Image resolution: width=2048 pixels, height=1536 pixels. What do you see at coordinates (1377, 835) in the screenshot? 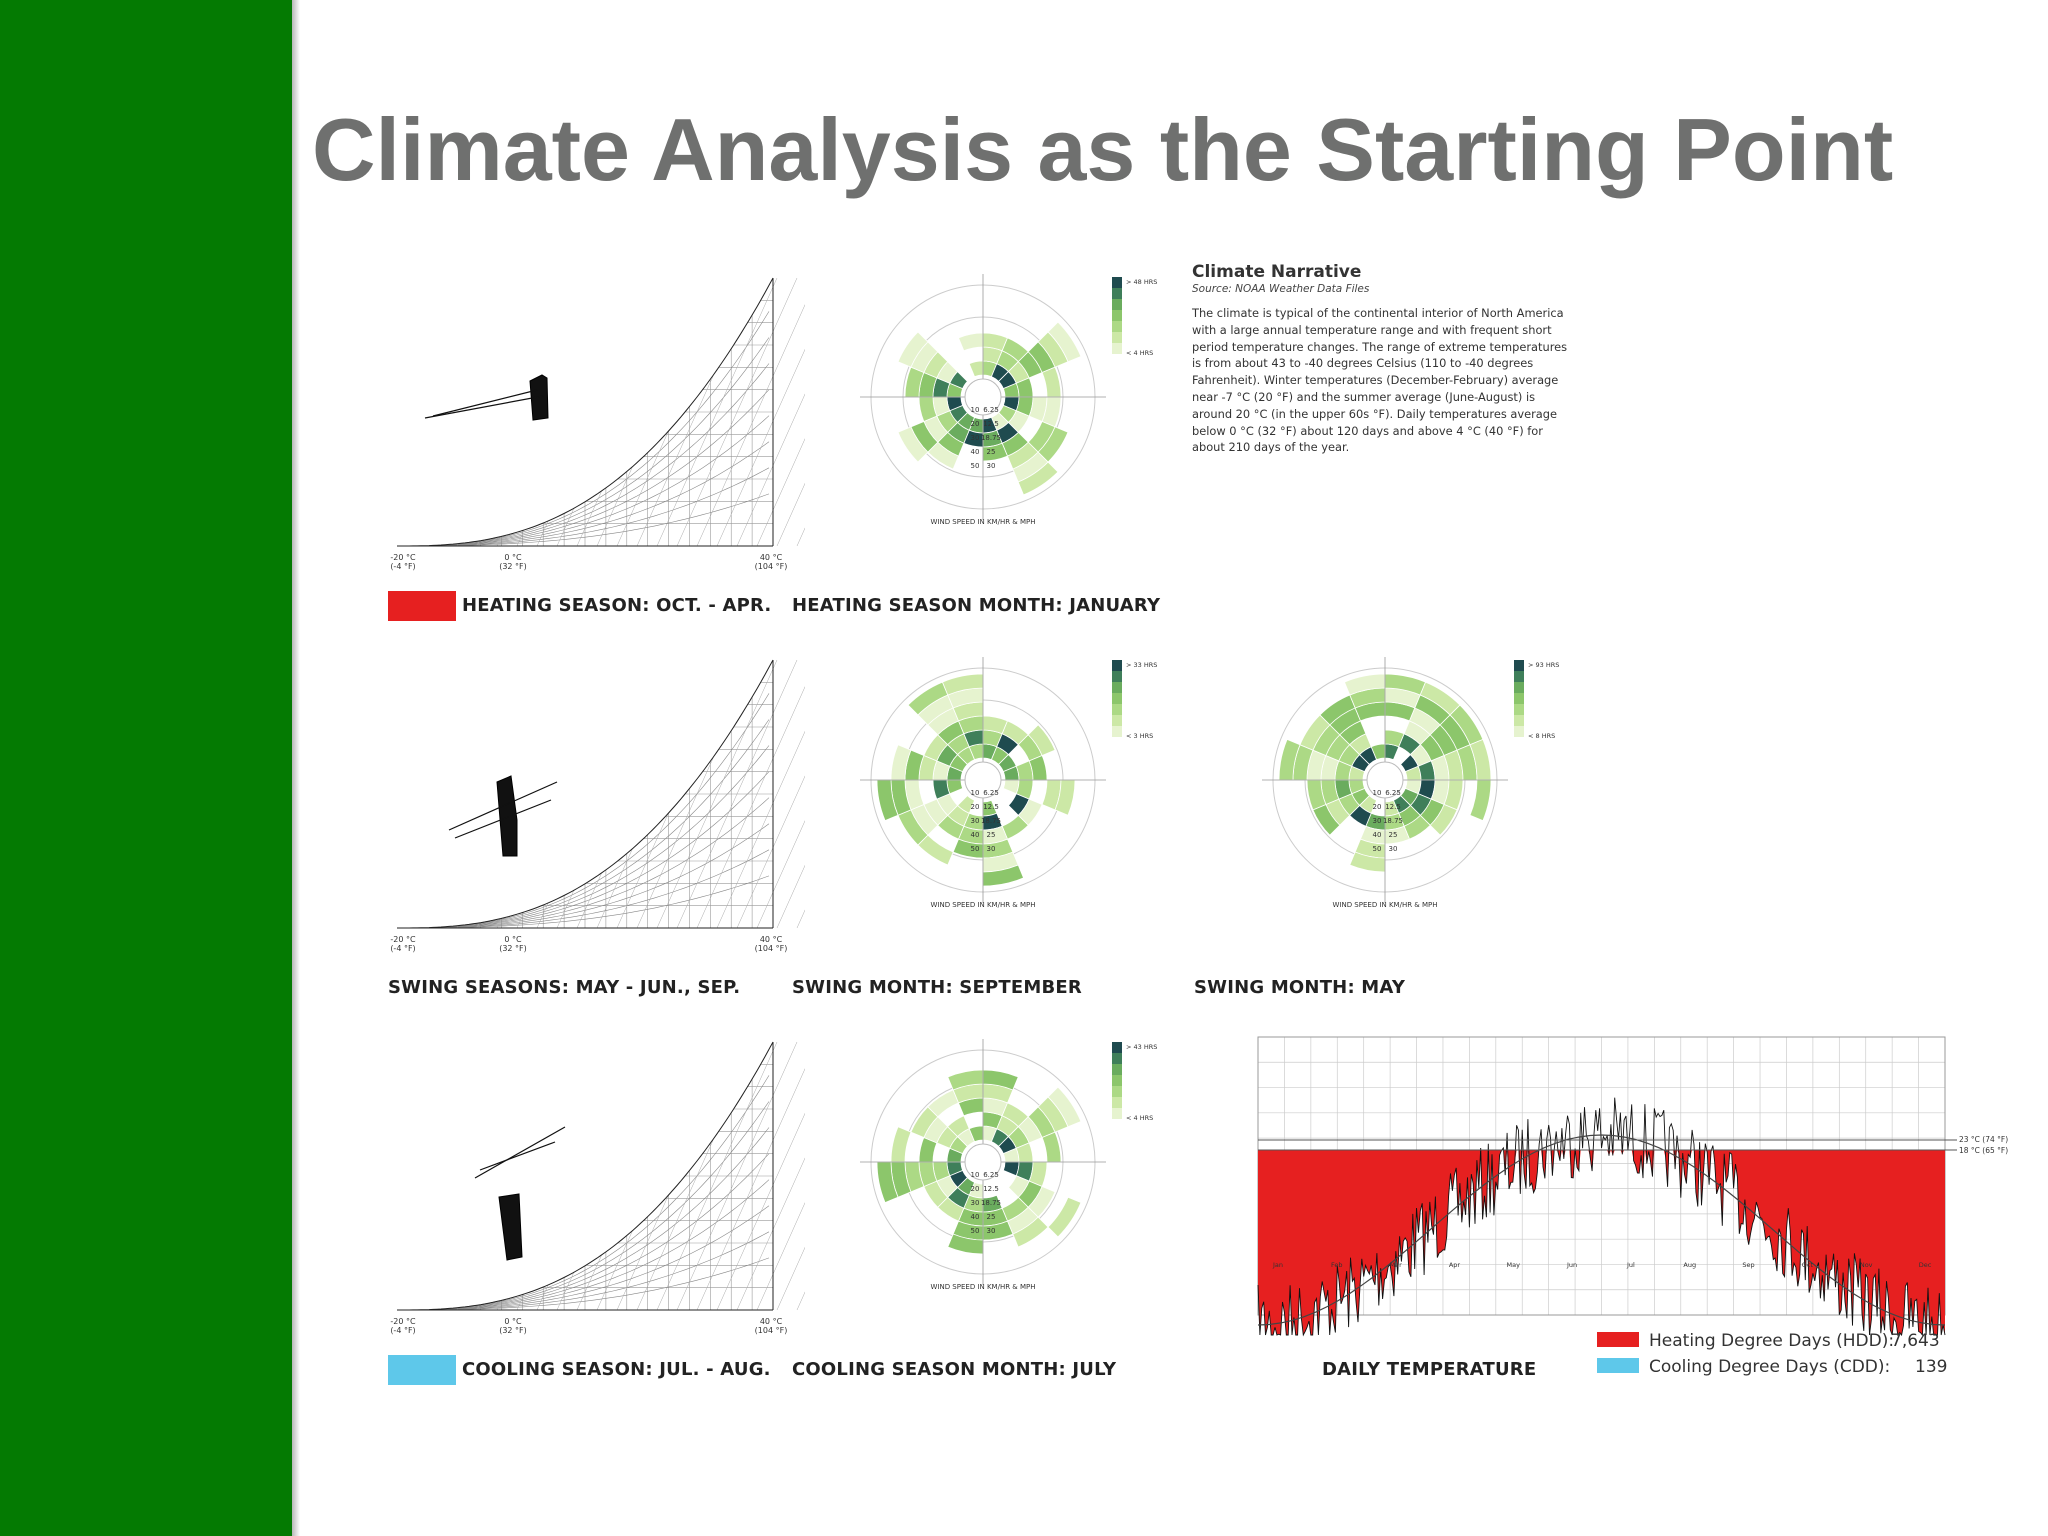
I see `rose-speed-label: 40` at bounding box center [1377, 835].